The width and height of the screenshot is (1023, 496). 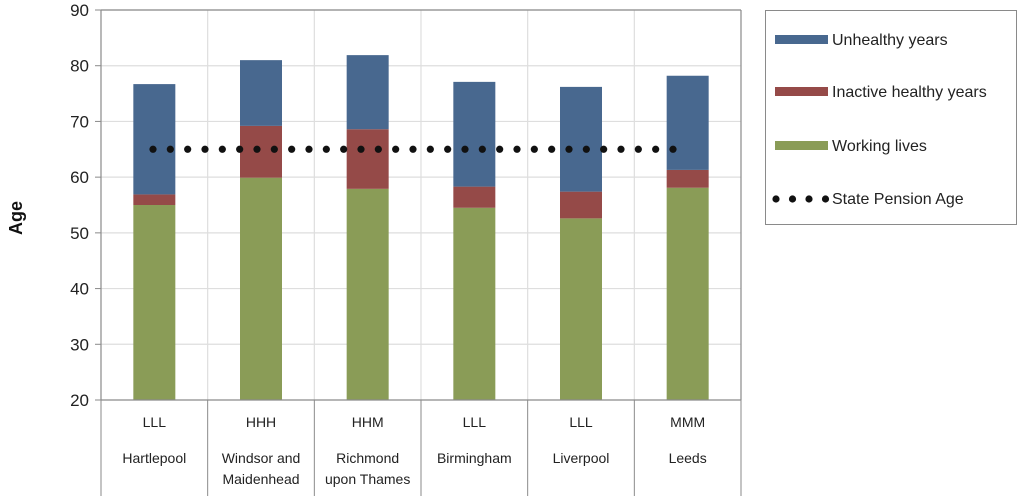 What do you see at coordinates (261, 422) in the screenshot?
I see `category-code: HHH` at bounding box center [261, 422].